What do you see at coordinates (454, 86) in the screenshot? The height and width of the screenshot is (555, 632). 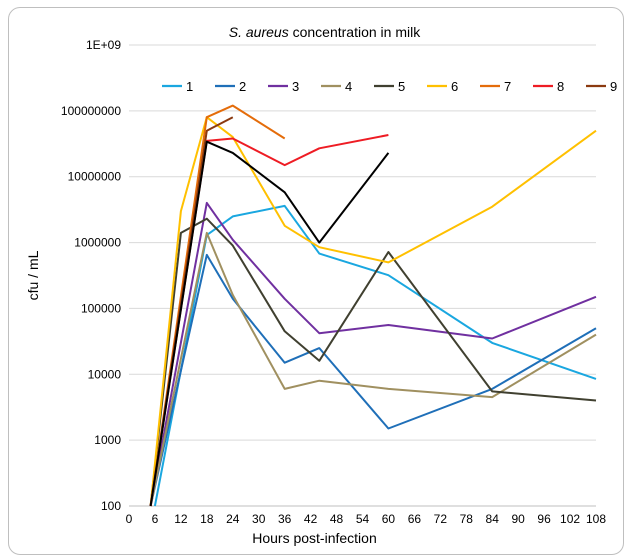 I see `legend-label-6: 6` at bounding box center [454, 86].